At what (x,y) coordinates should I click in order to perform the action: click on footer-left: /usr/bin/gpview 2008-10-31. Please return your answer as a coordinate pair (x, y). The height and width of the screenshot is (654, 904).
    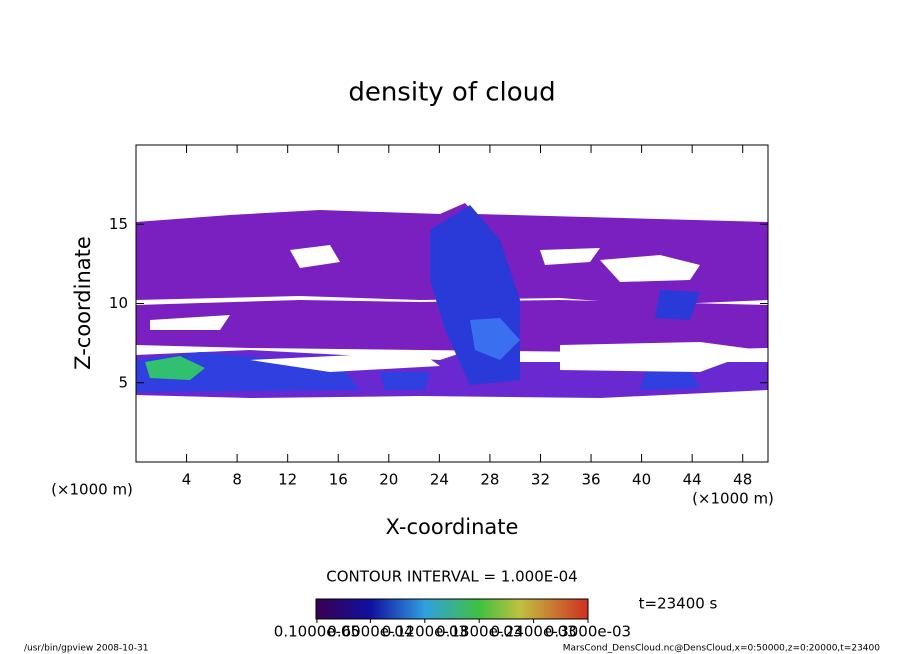
    Looking at the image, I should click on (86, 649).